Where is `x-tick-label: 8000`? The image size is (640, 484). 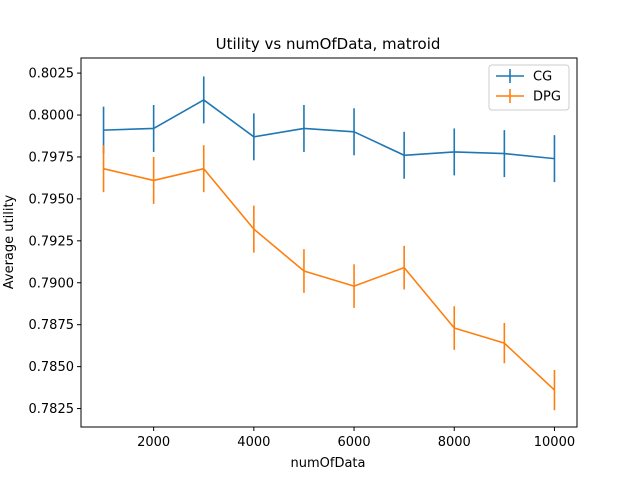 x-tick-label: 8000 is located at coordinates (454, 442).